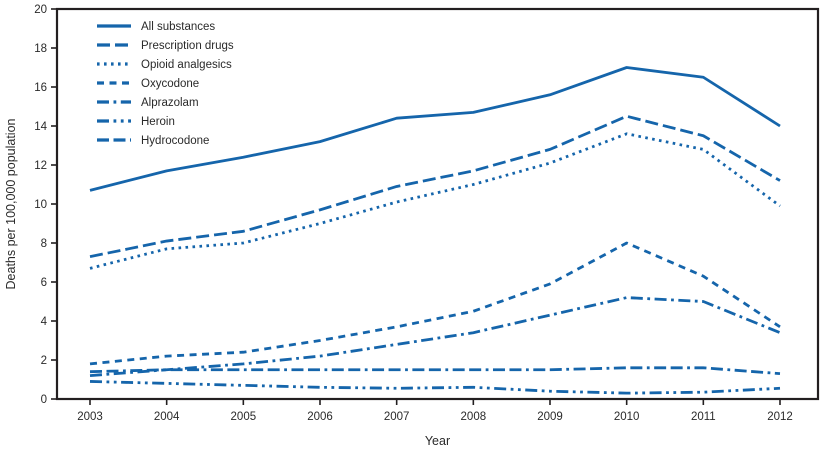 The height and width of the screenshot is (454, 826). What do you see at coordinates (178, 27) in the screenshot?
I see `legend-label: All substances` at bounding box center [178, 27].